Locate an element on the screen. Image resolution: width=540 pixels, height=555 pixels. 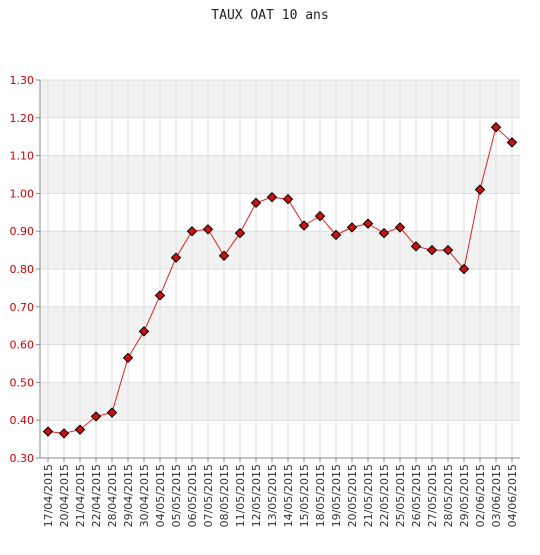
x-tick-label: 08/05/2015 is located at coordinates (224, 495).